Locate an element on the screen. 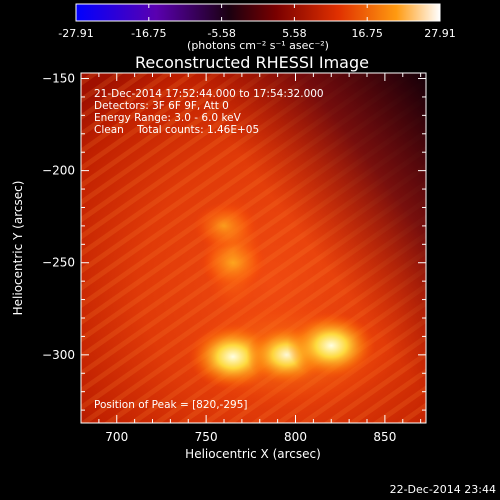  y-tick-label: −200 is located at coordinates (58, 171).